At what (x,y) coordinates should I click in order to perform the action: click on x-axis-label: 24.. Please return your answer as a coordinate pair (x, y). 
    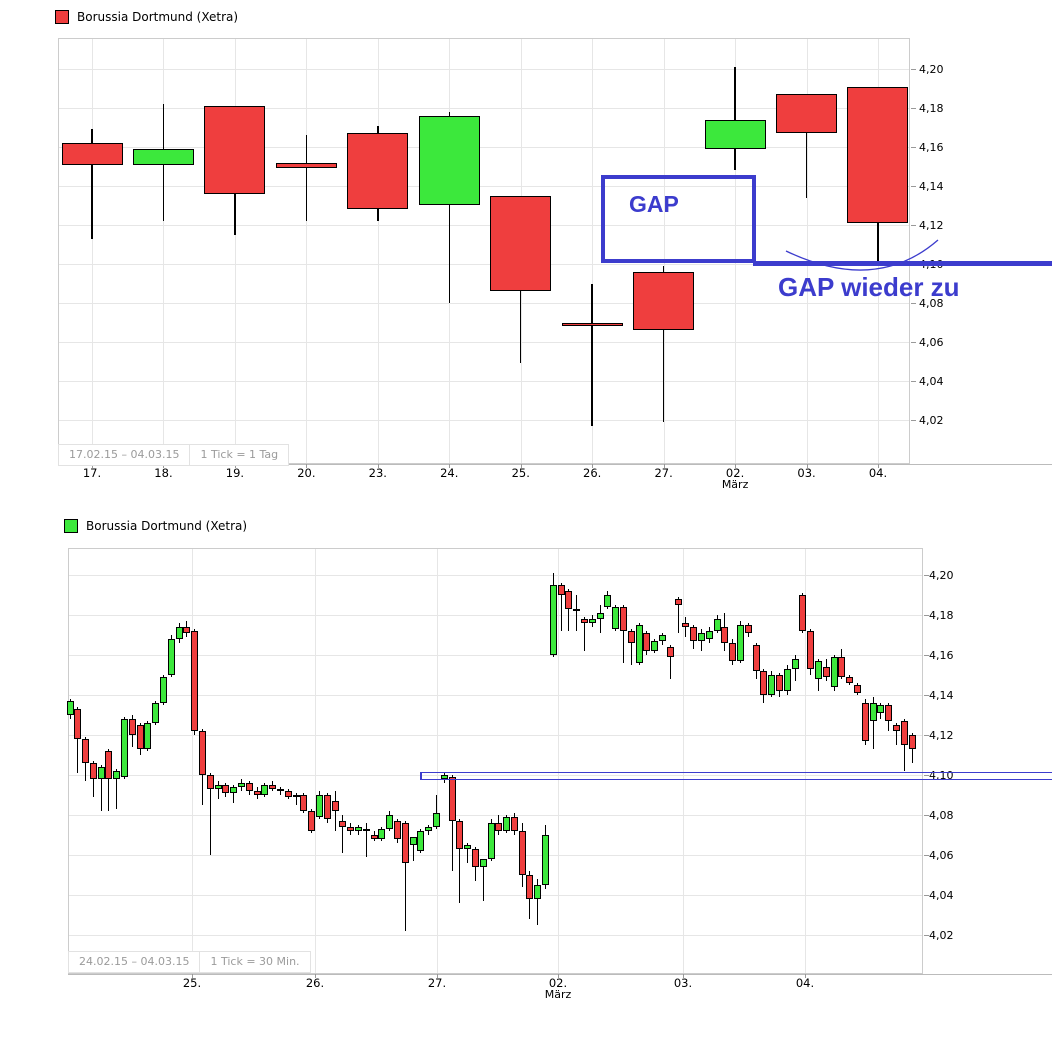
    Looking at the image, I should click on (449, 473).